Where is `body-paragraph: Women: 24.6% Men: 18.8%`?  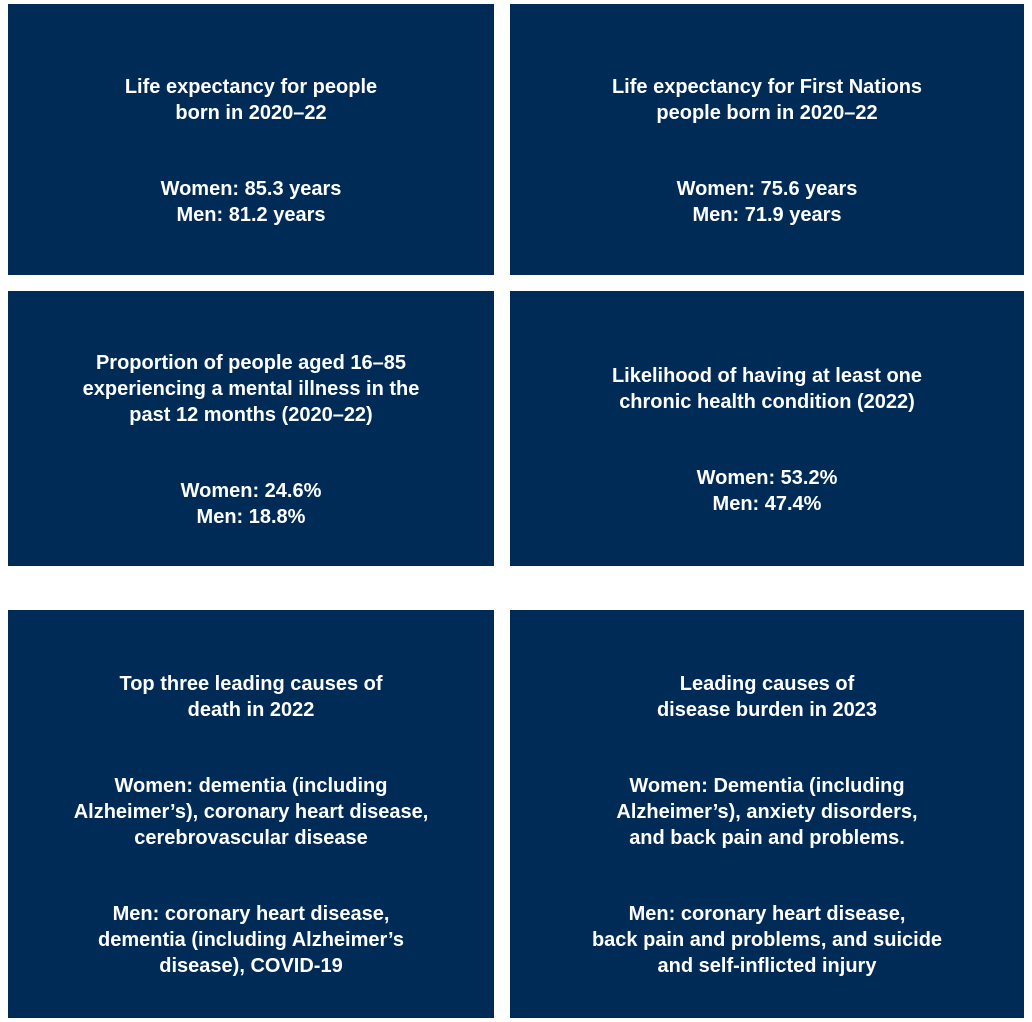
body-paragraph: Women: 24.6% Men: 18.8% is located at coordinates (251, 504).